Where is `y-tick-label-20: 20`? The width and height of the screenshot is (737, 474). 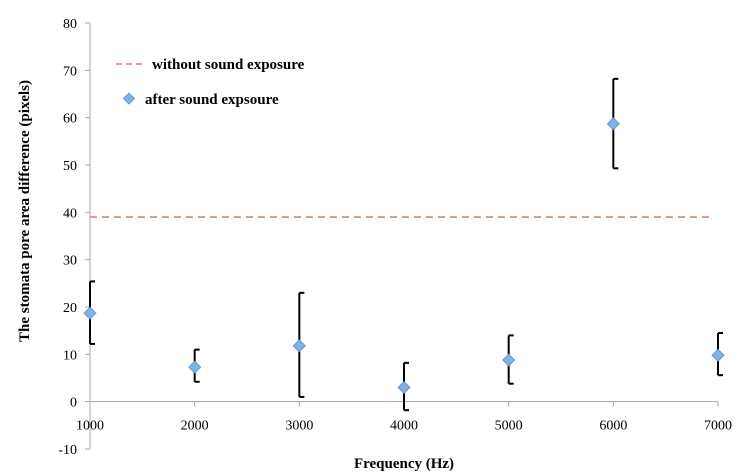 y-tick-label-20: 20 is located at coordinates (70, 308).